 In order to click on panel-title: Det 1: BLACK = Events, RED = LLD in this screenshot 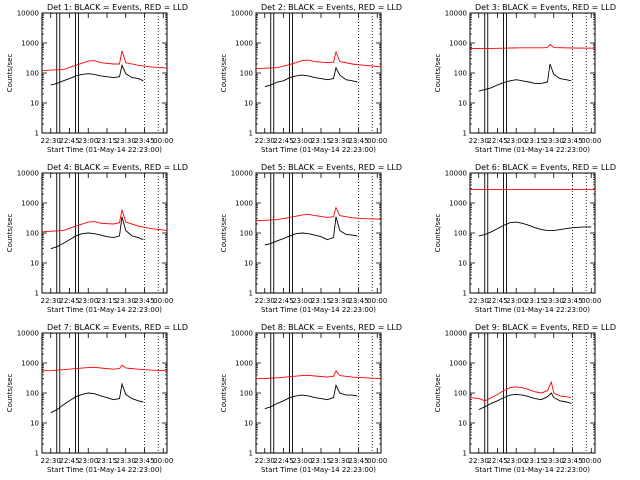, I will do `click(117, 7)`.